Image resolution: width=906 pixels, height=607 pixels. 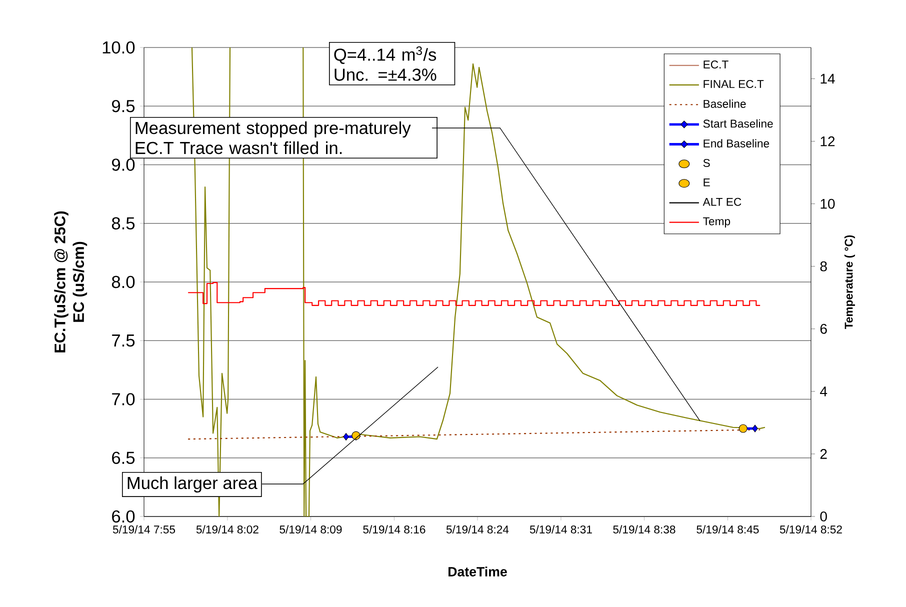 I want to click on y2-tick-label: 4, so click(x=824, y=391).